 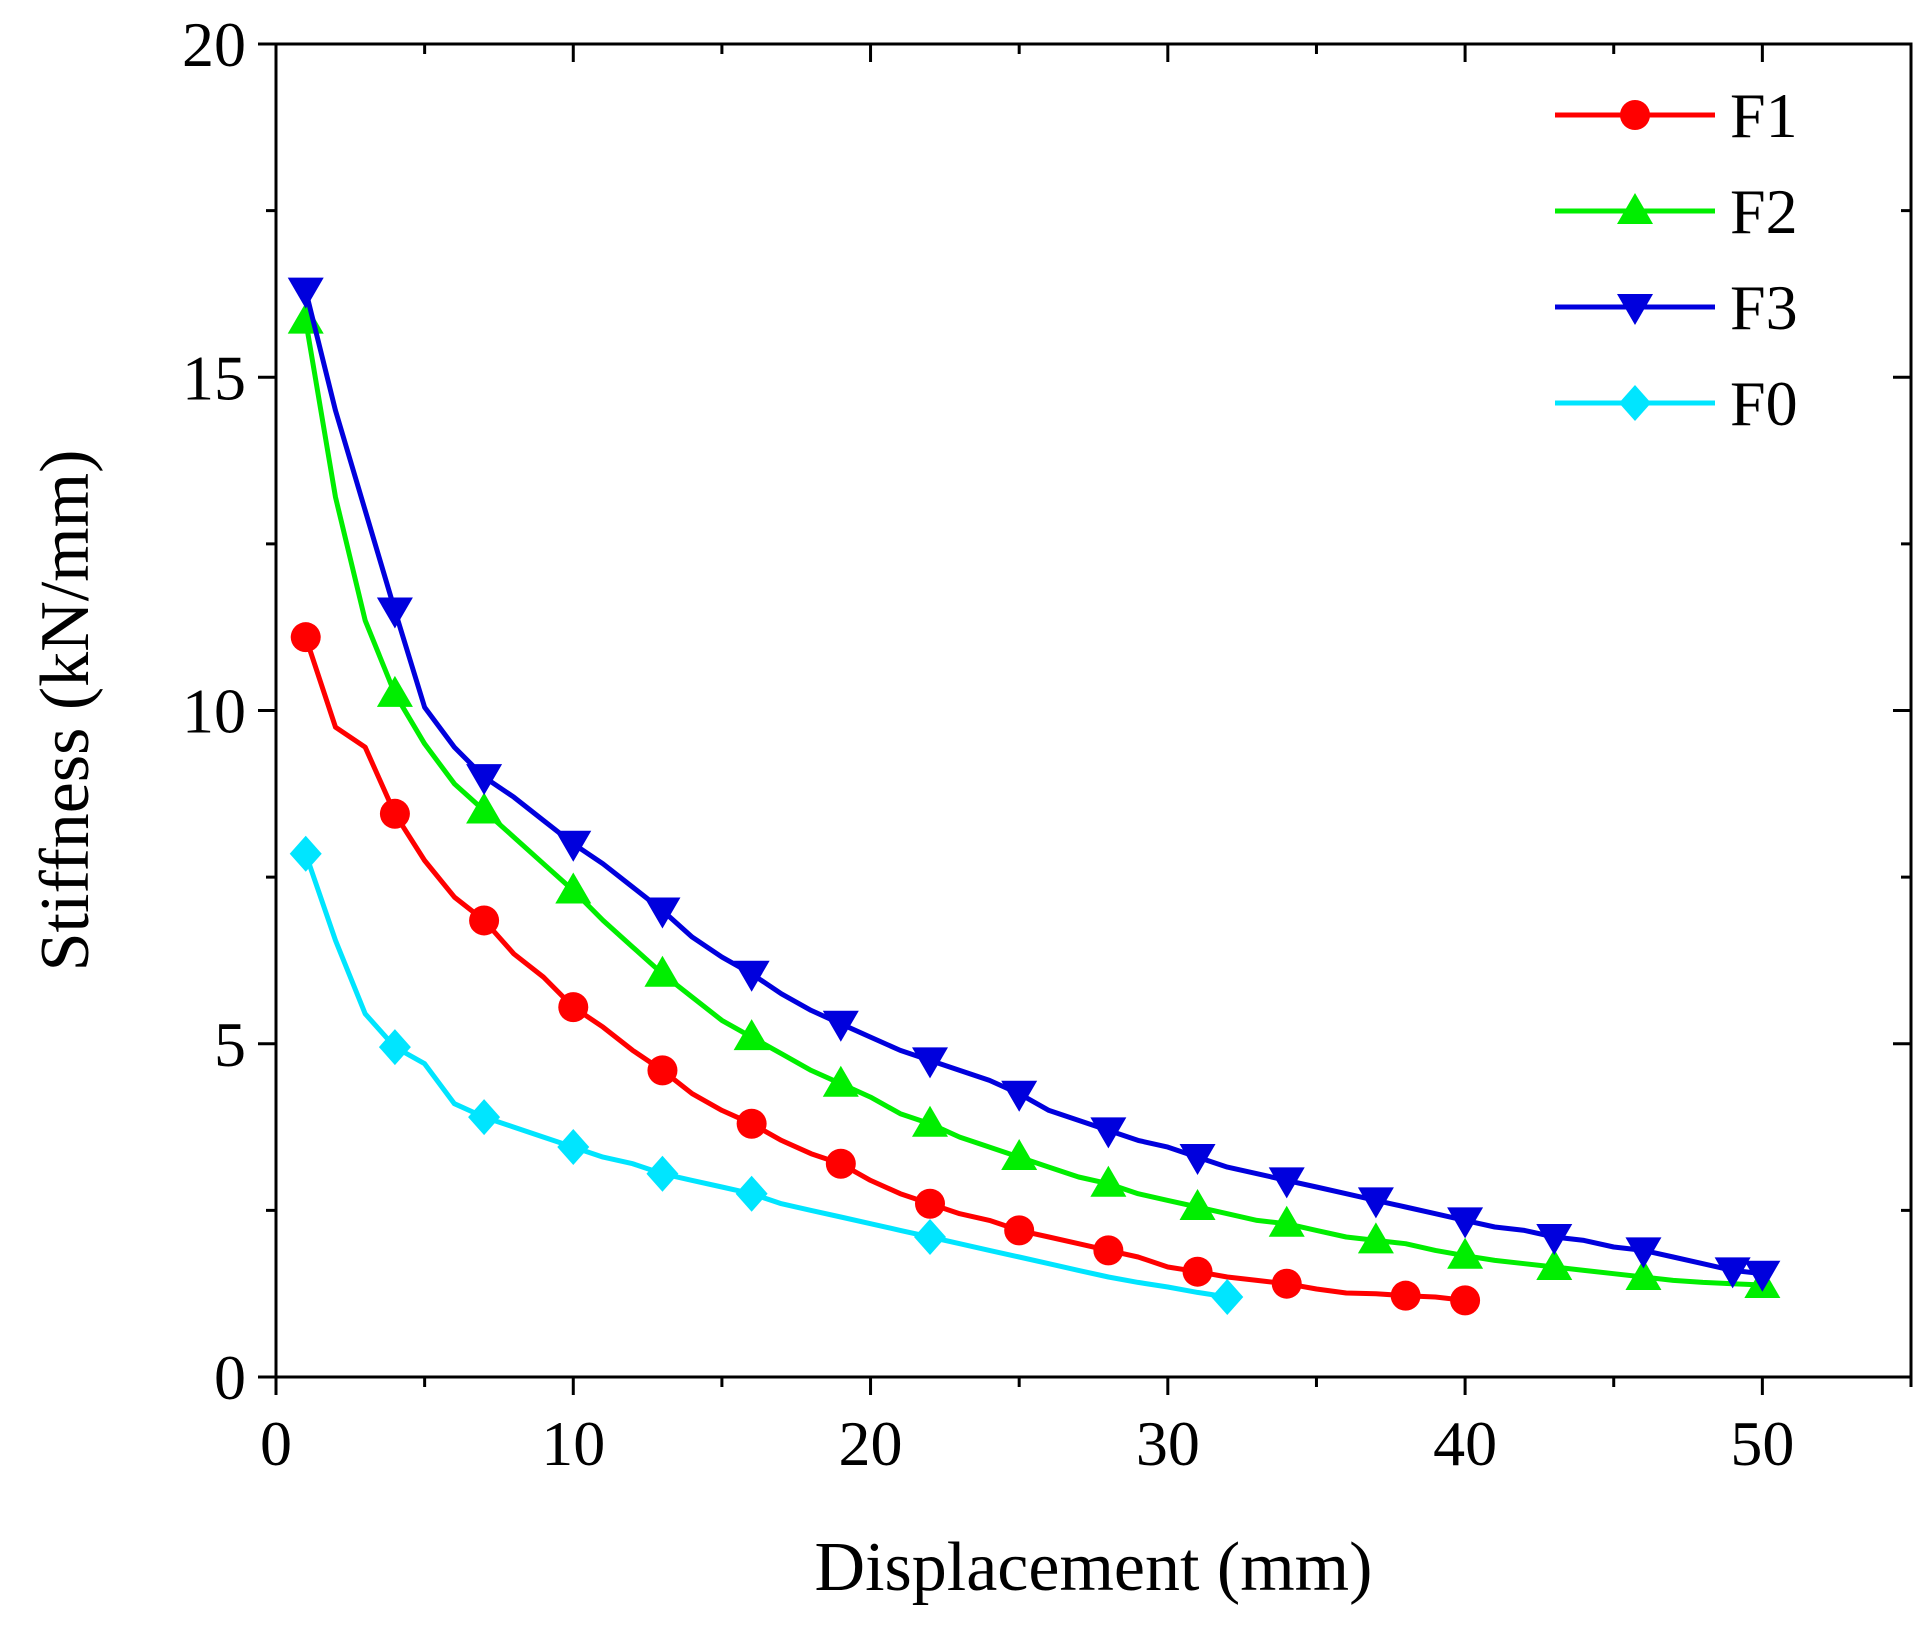 What do you see at coordinates (65, 711) in the screenshot?
I see `y-axis-title: Stiffness (kN/mm)` at bounding box center [65, 711].